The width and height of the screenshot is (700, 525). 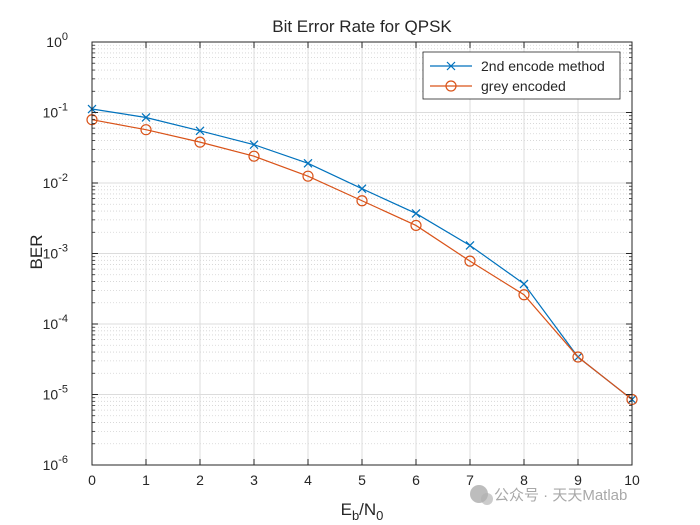 I want to click on y-tick-label: 10⁻⁴, so click(x=55, y=322).